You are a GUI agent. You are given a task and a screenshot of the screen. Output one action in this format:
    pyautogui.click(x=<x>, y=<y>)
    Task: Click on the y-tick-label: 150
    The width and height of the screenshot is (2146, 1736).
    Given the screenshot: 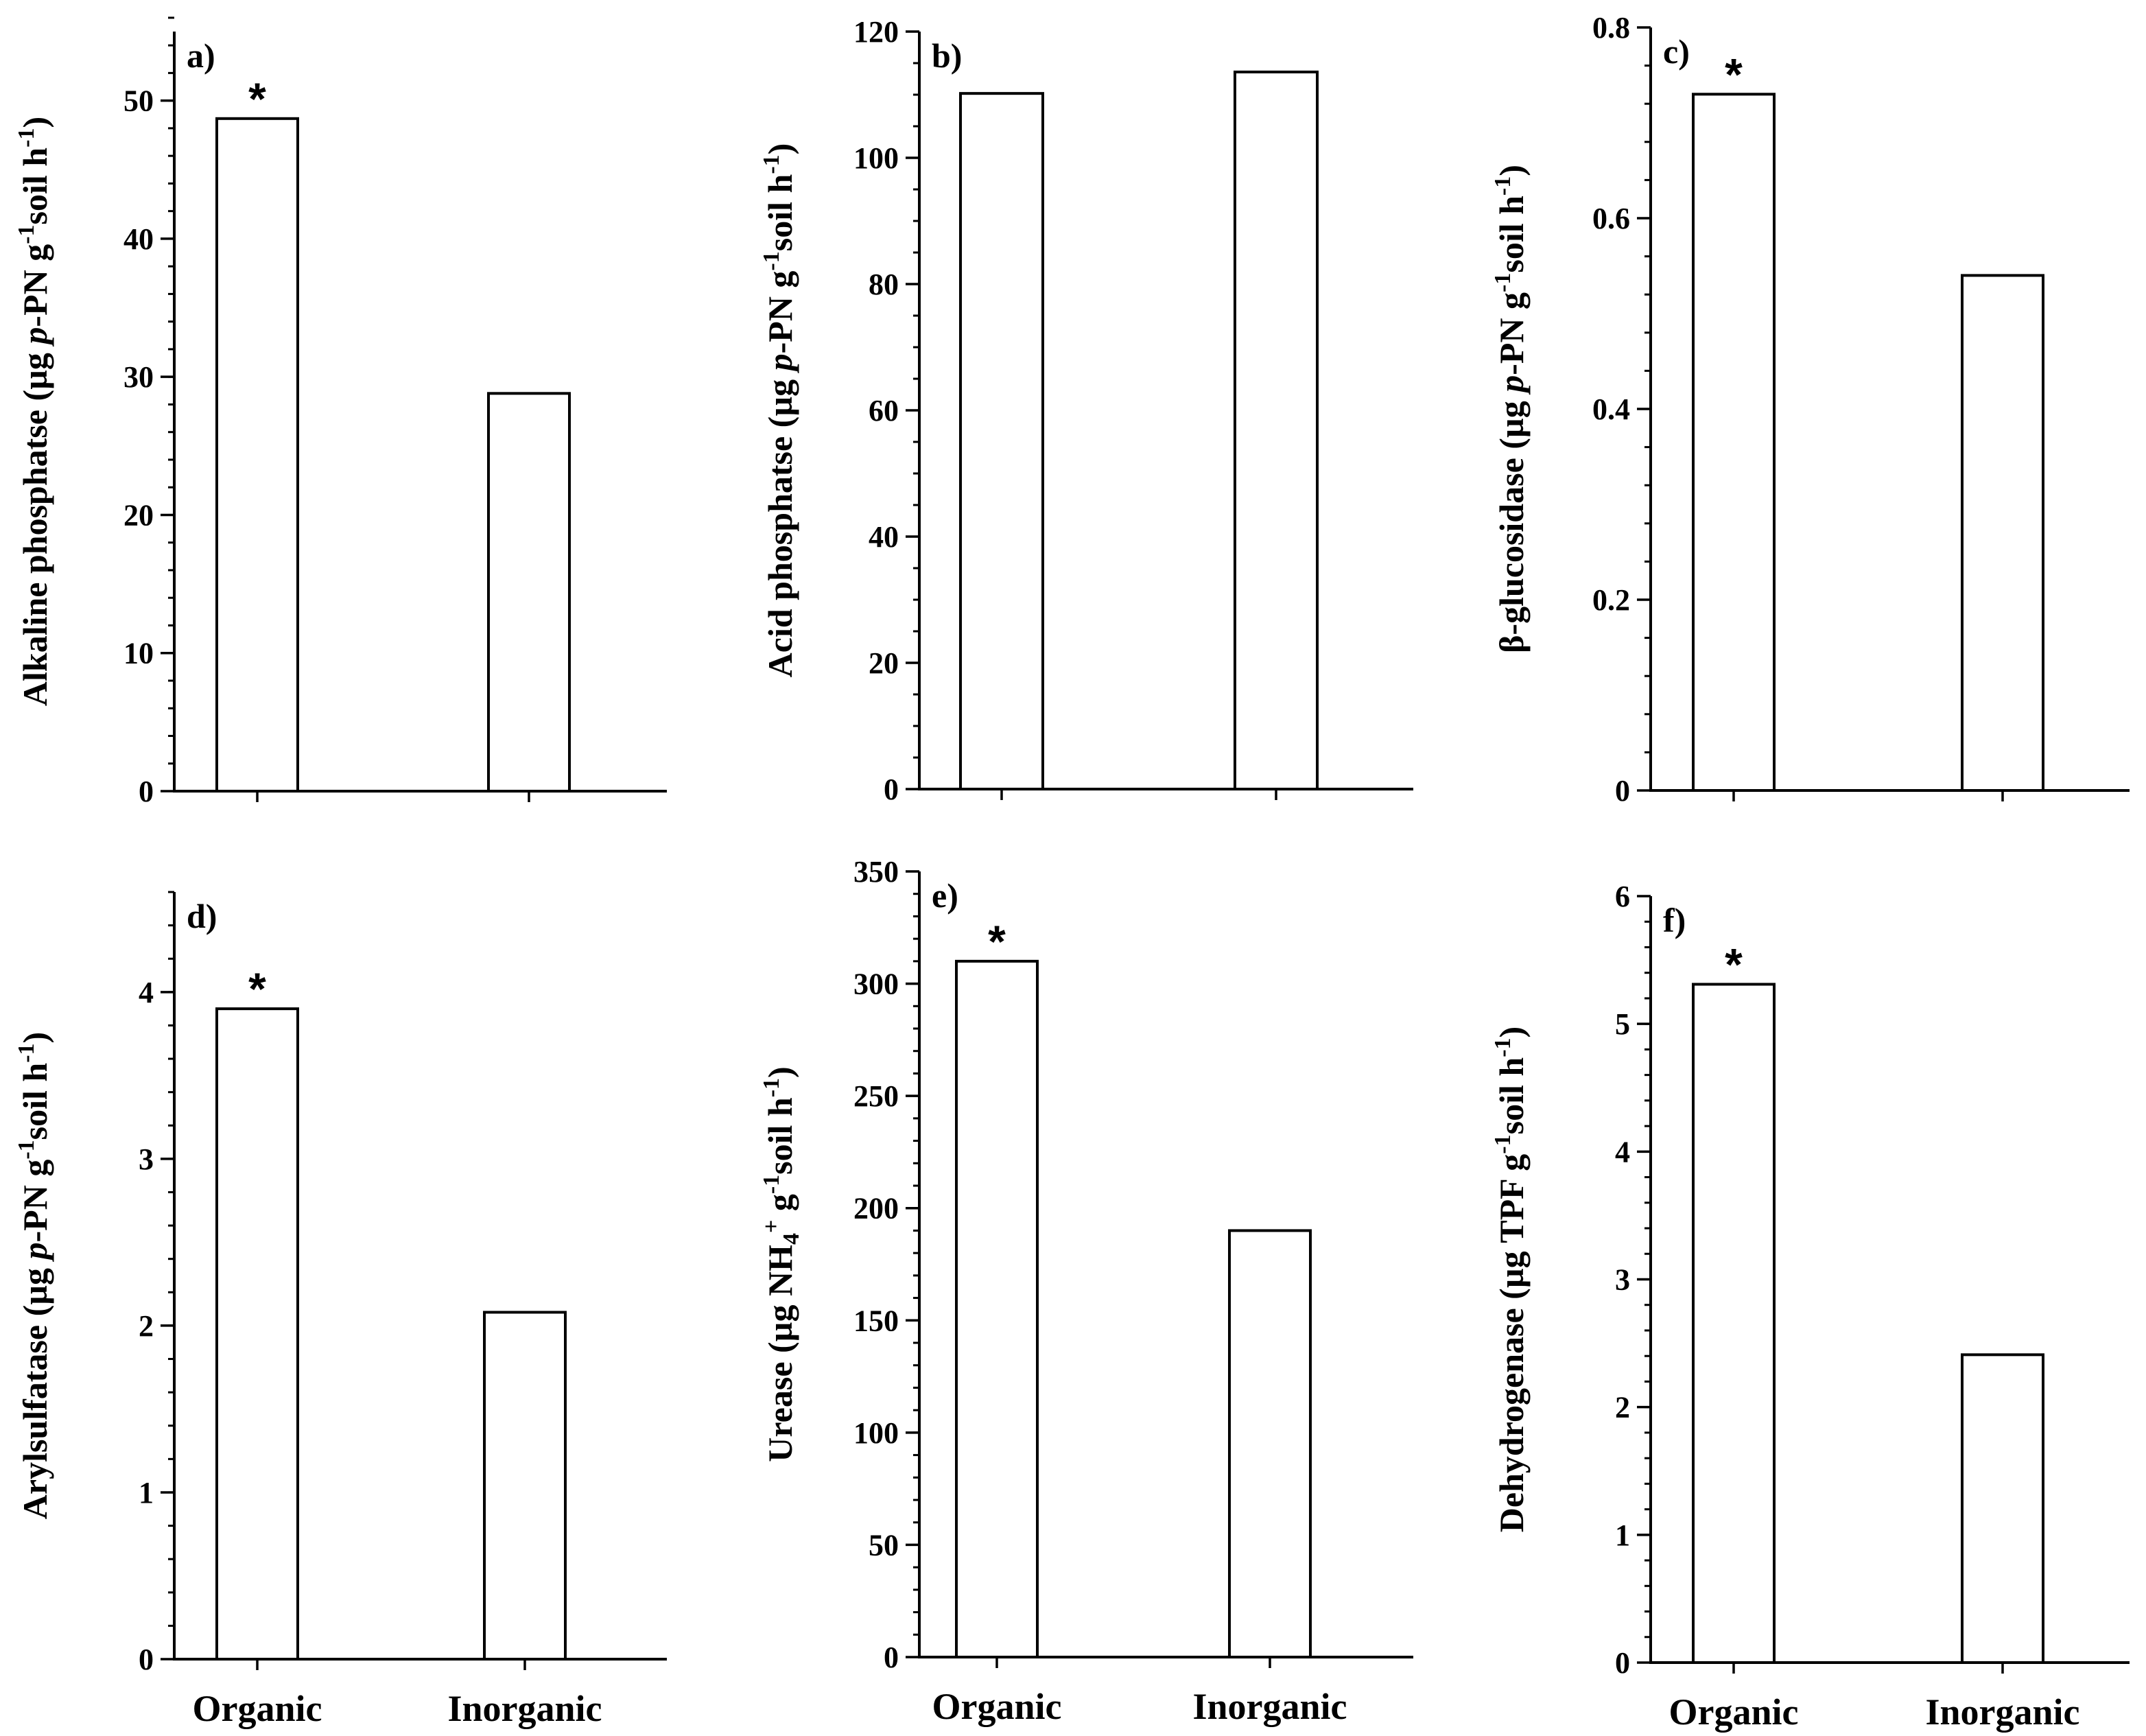 What is the action you would take?
    pyautogui.click(x=876, y=1321)
    